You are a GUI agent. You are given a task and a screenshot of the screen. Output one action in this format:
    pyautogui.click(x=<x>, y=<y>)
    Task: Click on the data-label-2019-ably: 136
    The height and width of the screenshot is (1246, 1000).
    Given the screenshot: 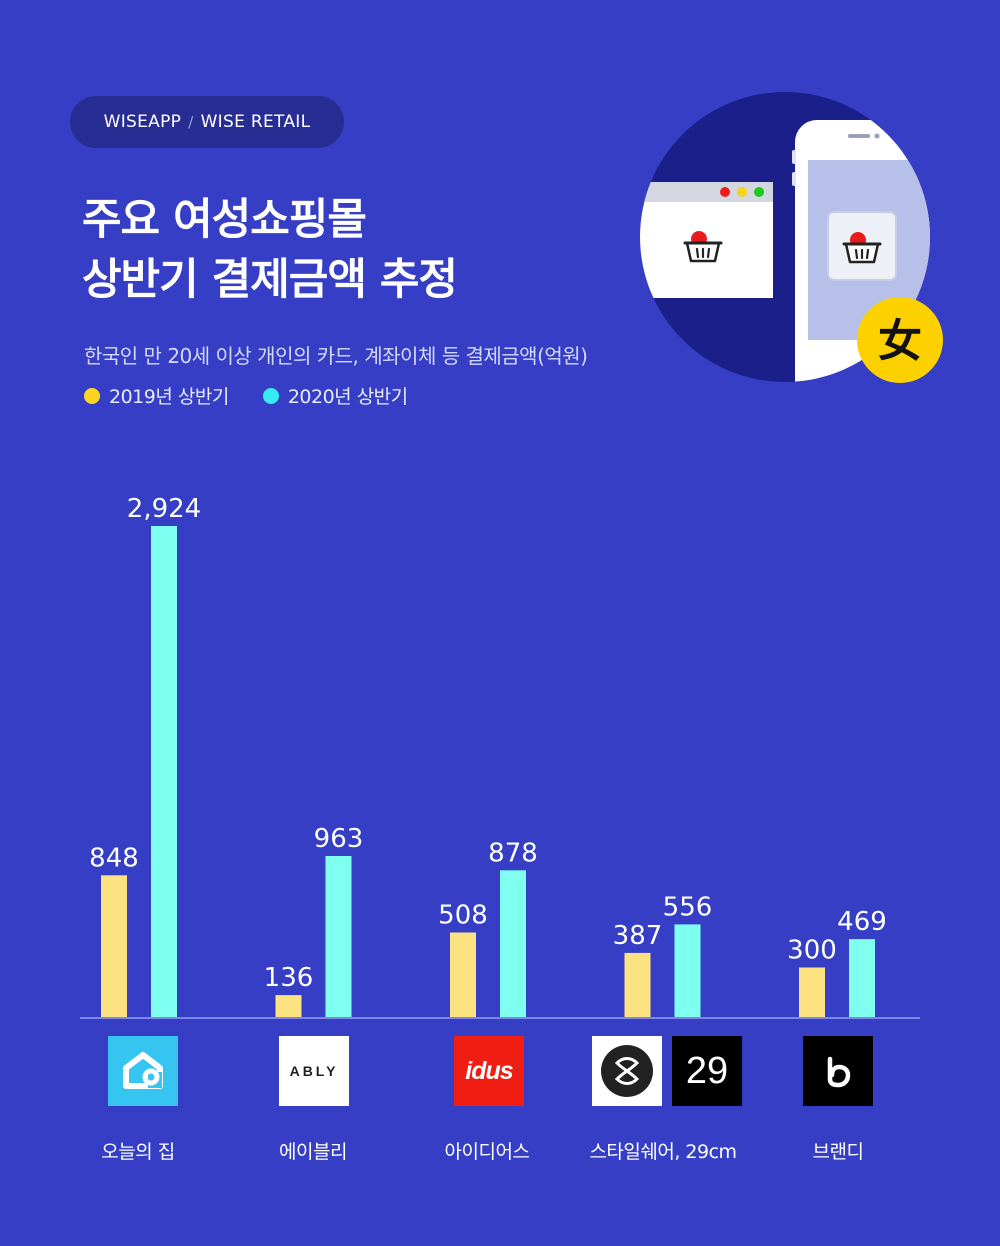 What is the action you would take?
    pyautogui.click(x=289, y=978)
    